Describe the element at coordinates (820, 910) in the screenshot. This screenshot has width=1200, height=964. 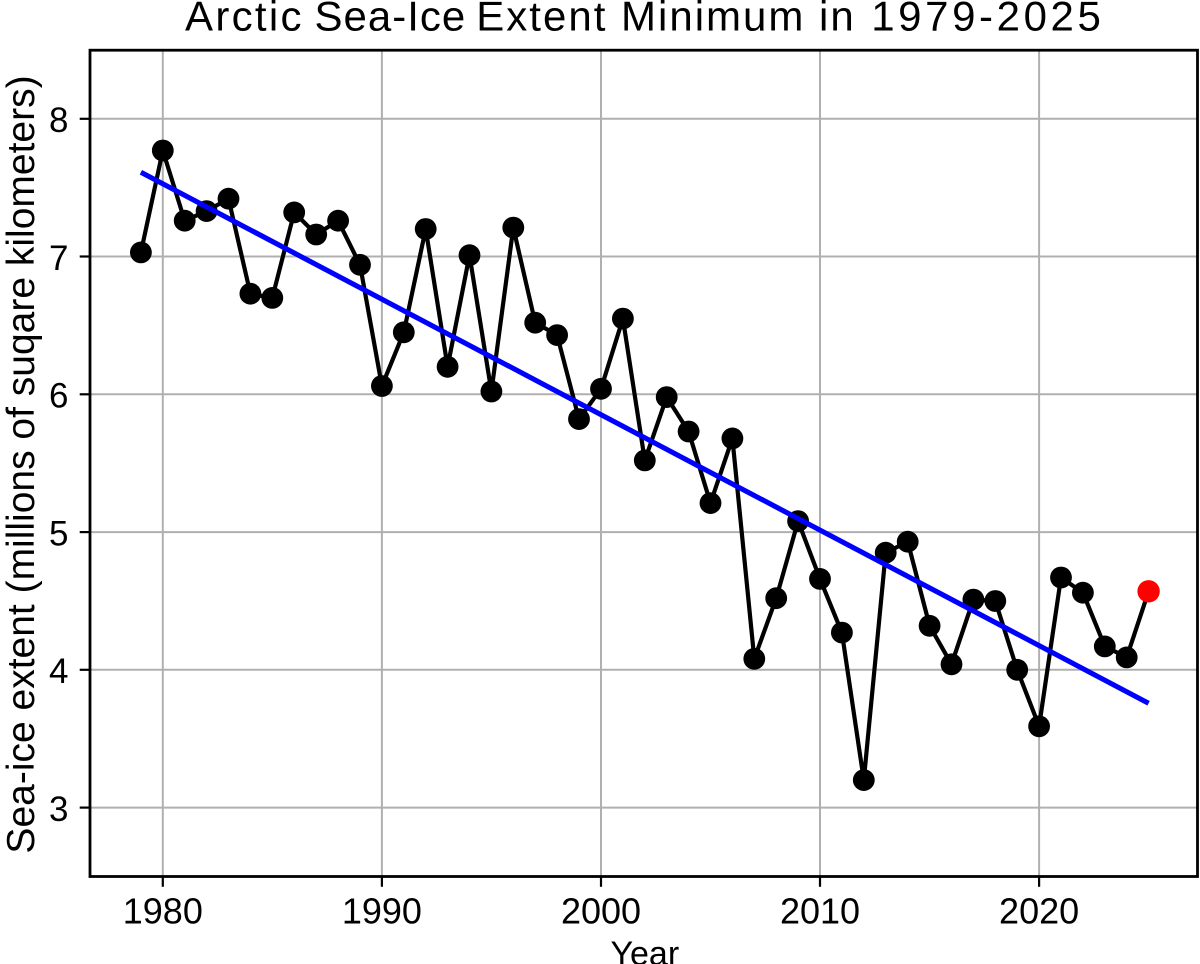
I see `svg-text: 2010` at that location.